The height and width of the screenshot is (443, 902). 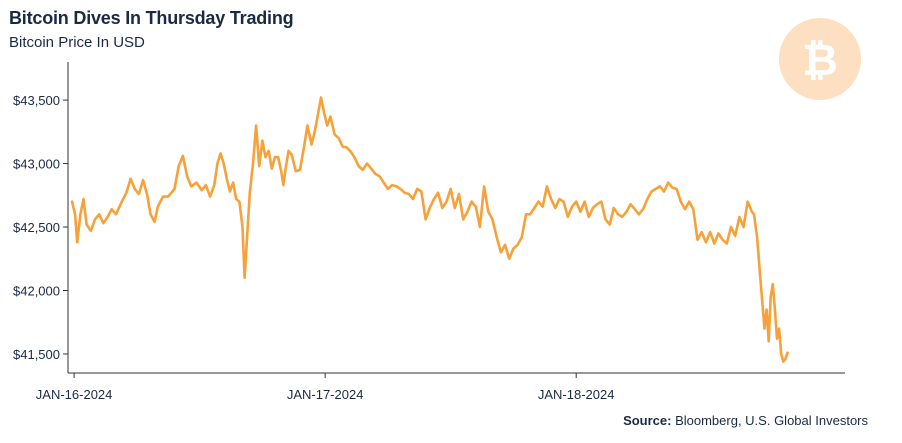 I want to click on y-tick-label: $43,500, so click(x=36, y=100).